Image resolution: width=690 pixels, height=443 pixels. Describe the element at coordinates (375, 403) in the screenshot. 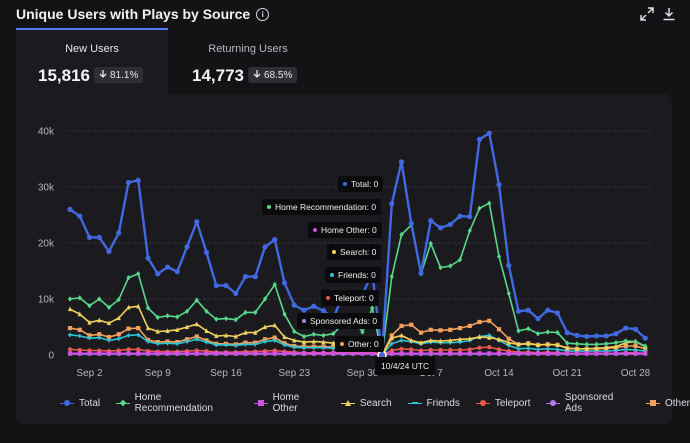

I see `legend-label: Search` at that location.